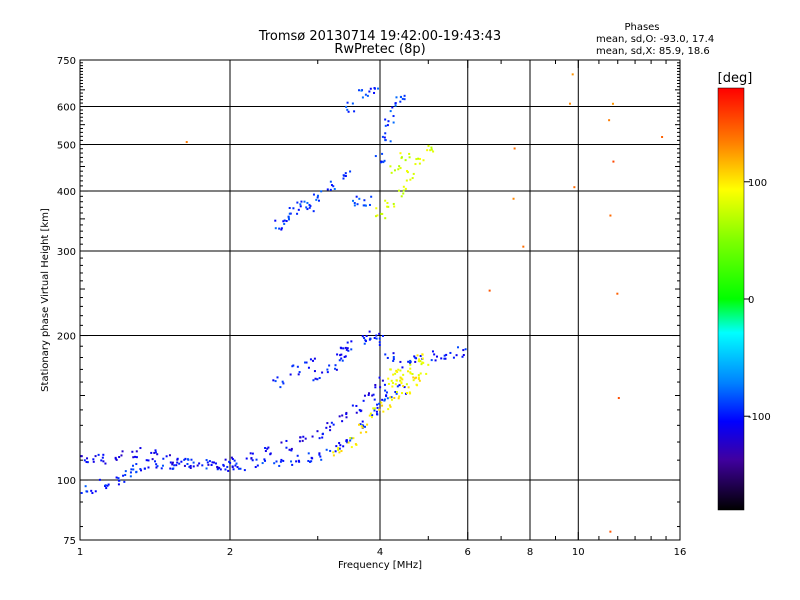 The width and height of the screenshot is (800, 600). What do you see at coordinates (66, 337) in the screenshot?
I see `y-tick-label: 200` at bounding box center [66, 337].